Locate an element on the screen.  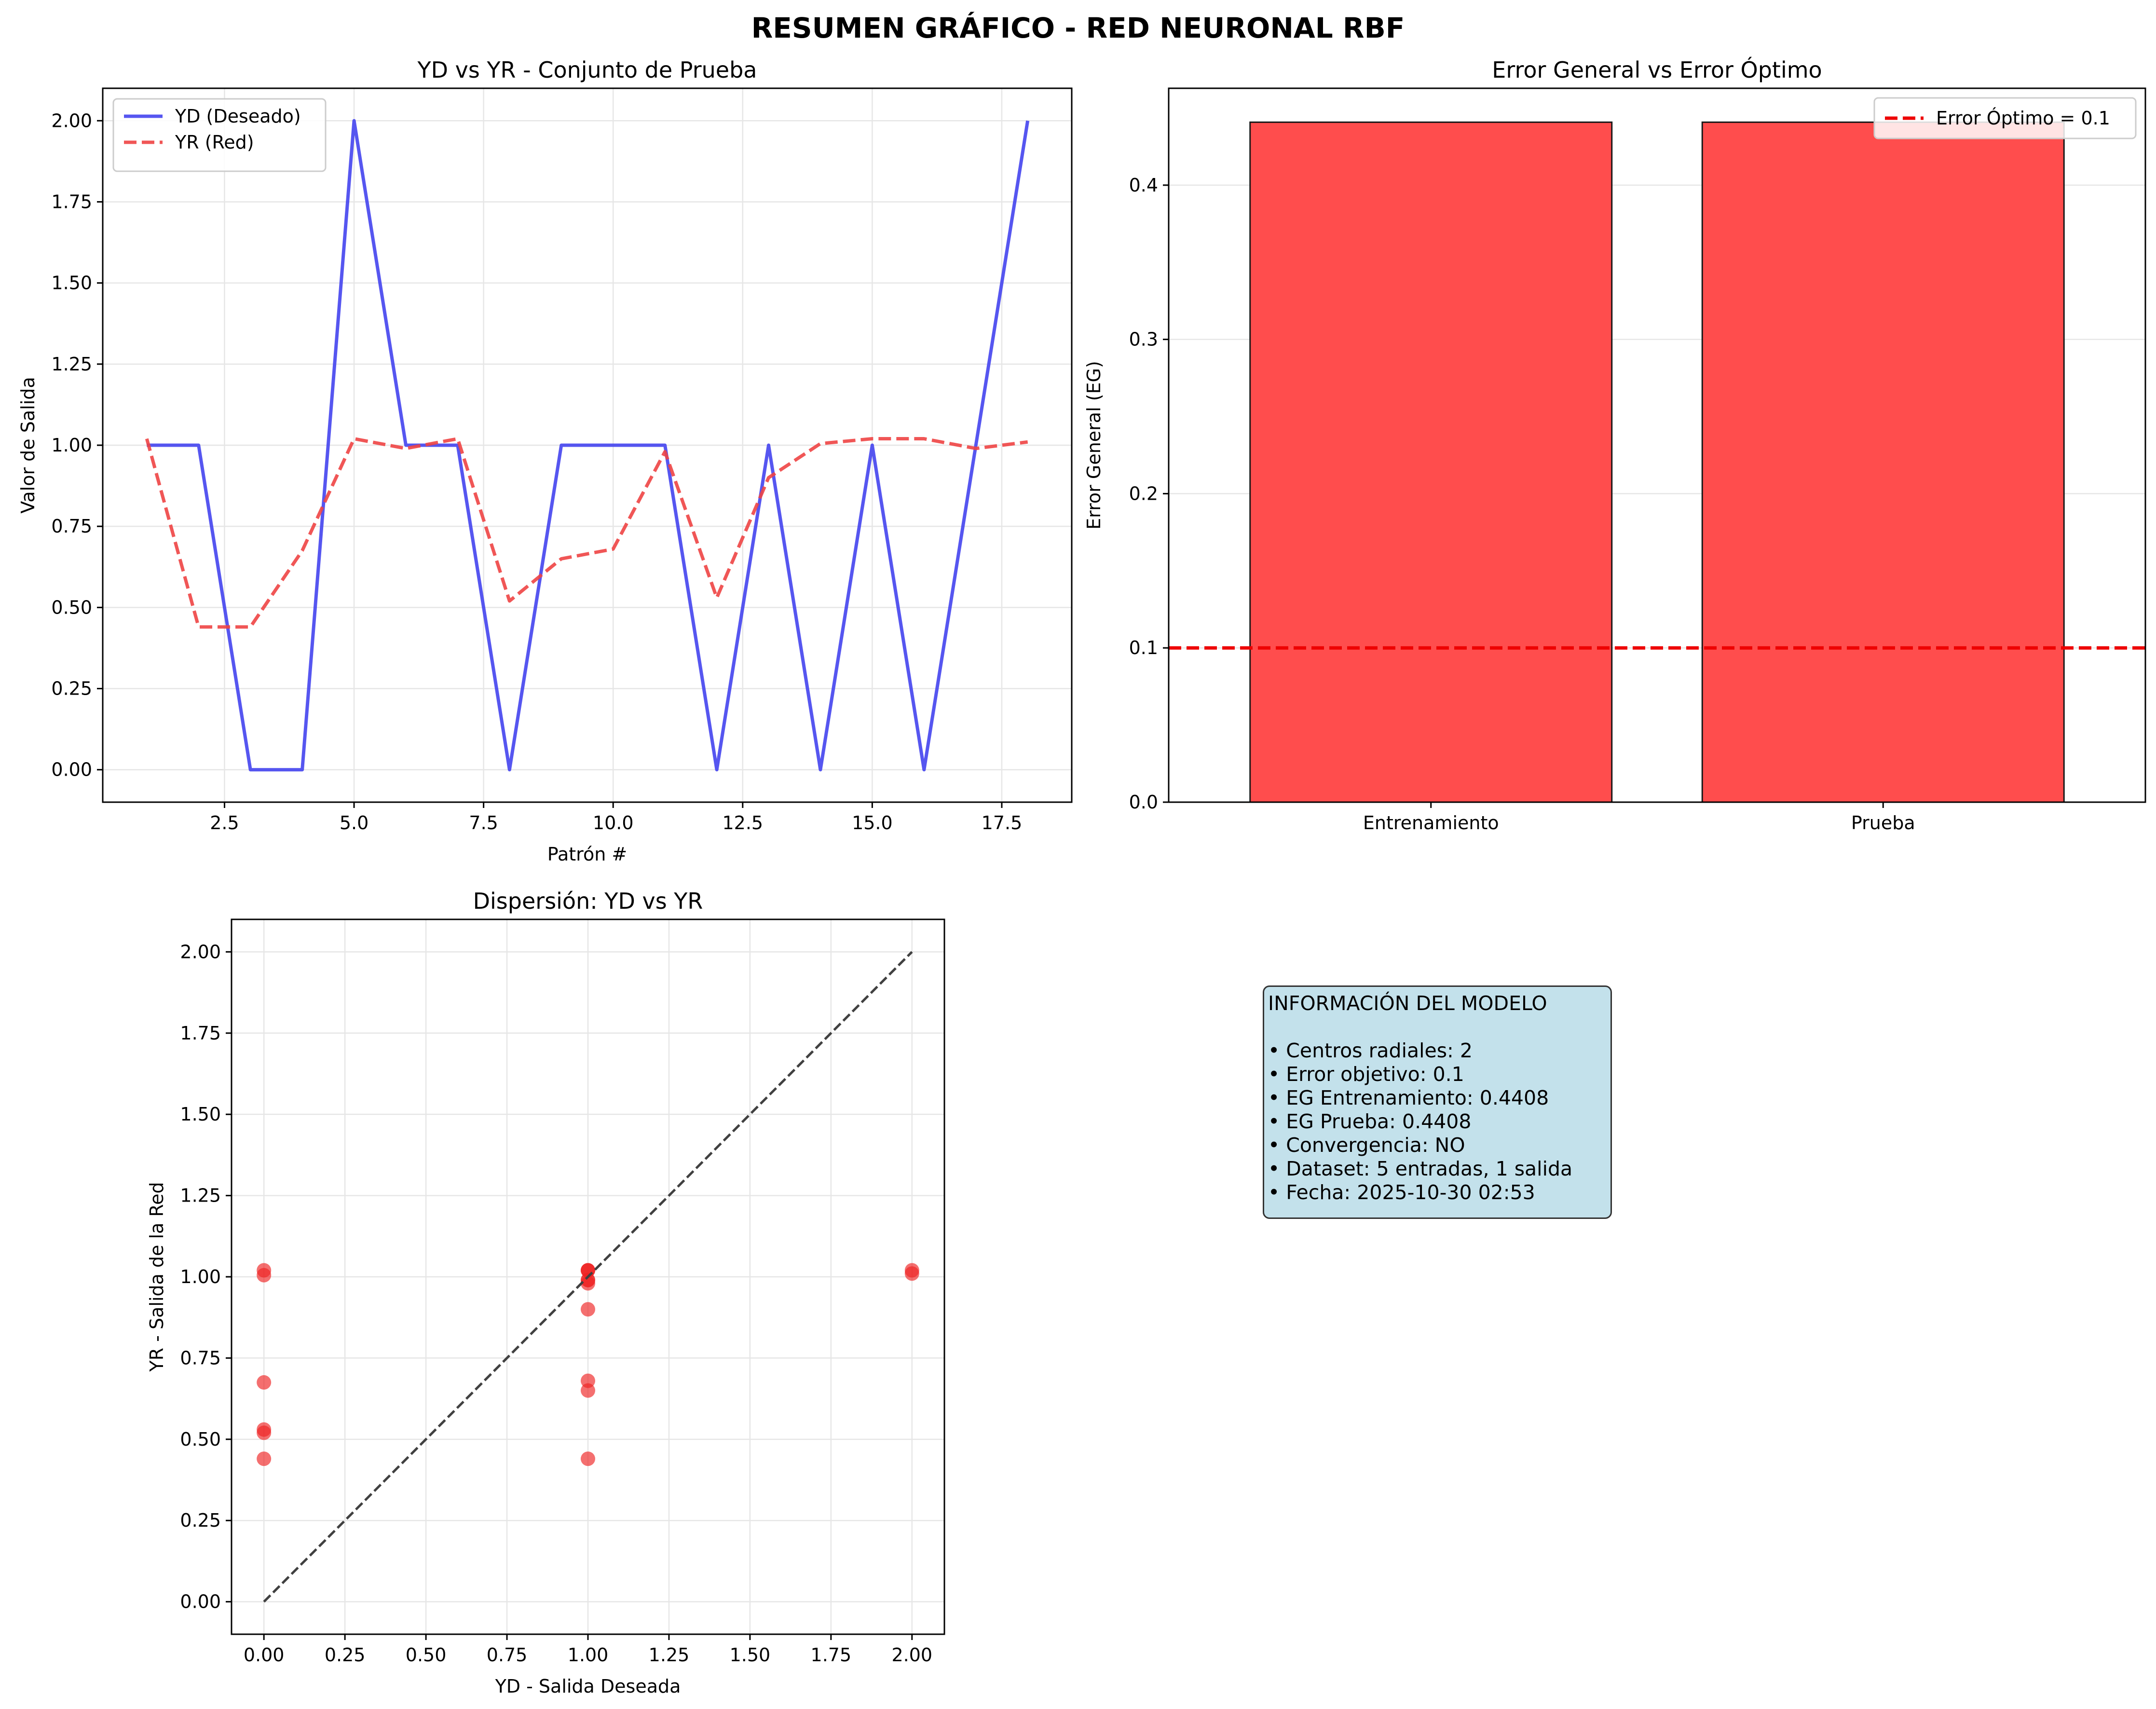
x-tick-label: 1.50 is located at coordinates (750, 1655).